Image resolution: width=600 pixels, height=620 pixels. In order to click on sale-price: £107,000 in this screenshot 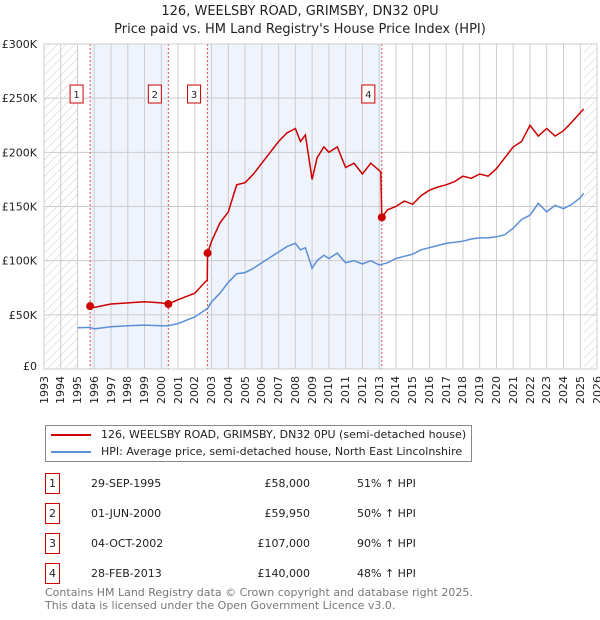, I will do `click(284, 543)`.